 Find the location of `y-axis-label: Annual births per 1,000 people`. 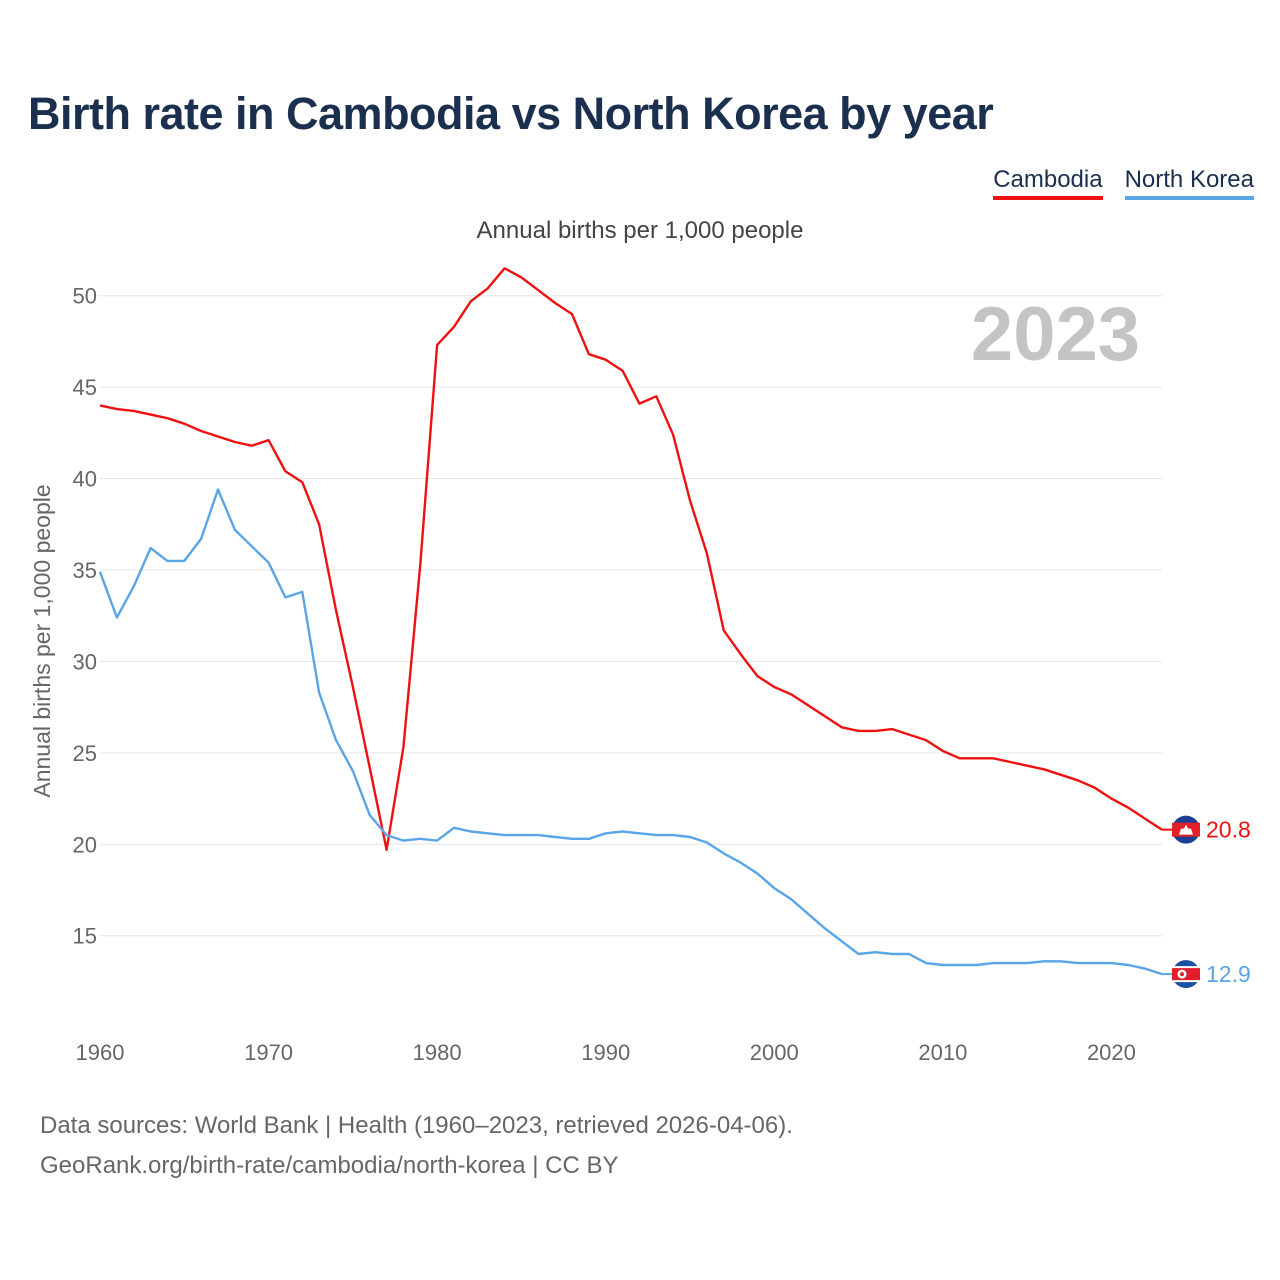

y-axis-label: Annual births per 1,000 people is located at coordinates (42, 640).